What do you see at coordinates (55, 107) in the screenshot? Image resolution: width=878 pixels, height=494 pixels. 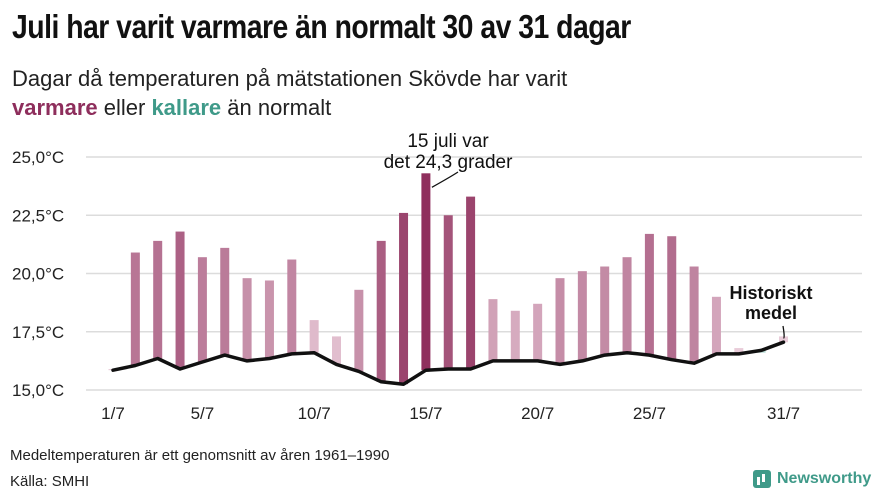 I see `subtitle-warm-word: varmare` at bounding box center [55, 107].